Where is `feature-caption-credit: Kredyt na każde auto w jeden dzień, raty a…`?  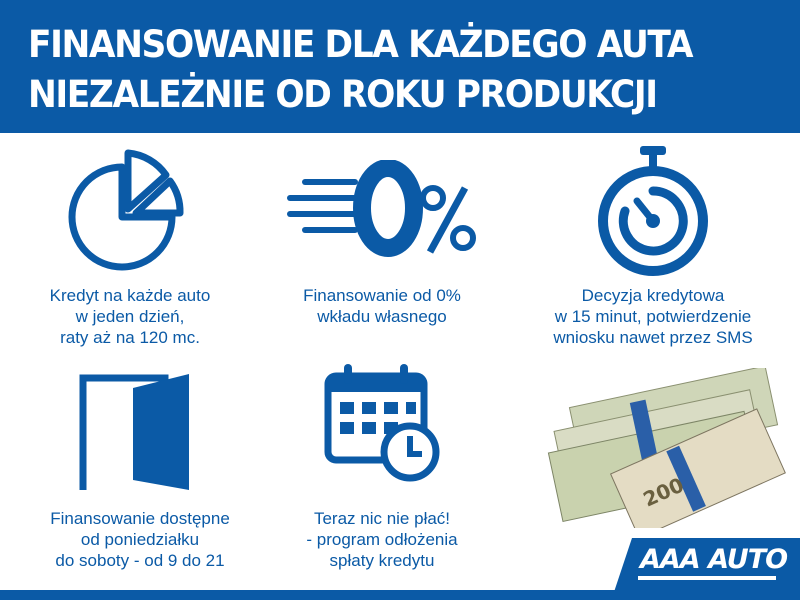
feature-caption-credit: Kredyt na każde auto w jeden dzień, raty a… is located at coordinates (130, 316).